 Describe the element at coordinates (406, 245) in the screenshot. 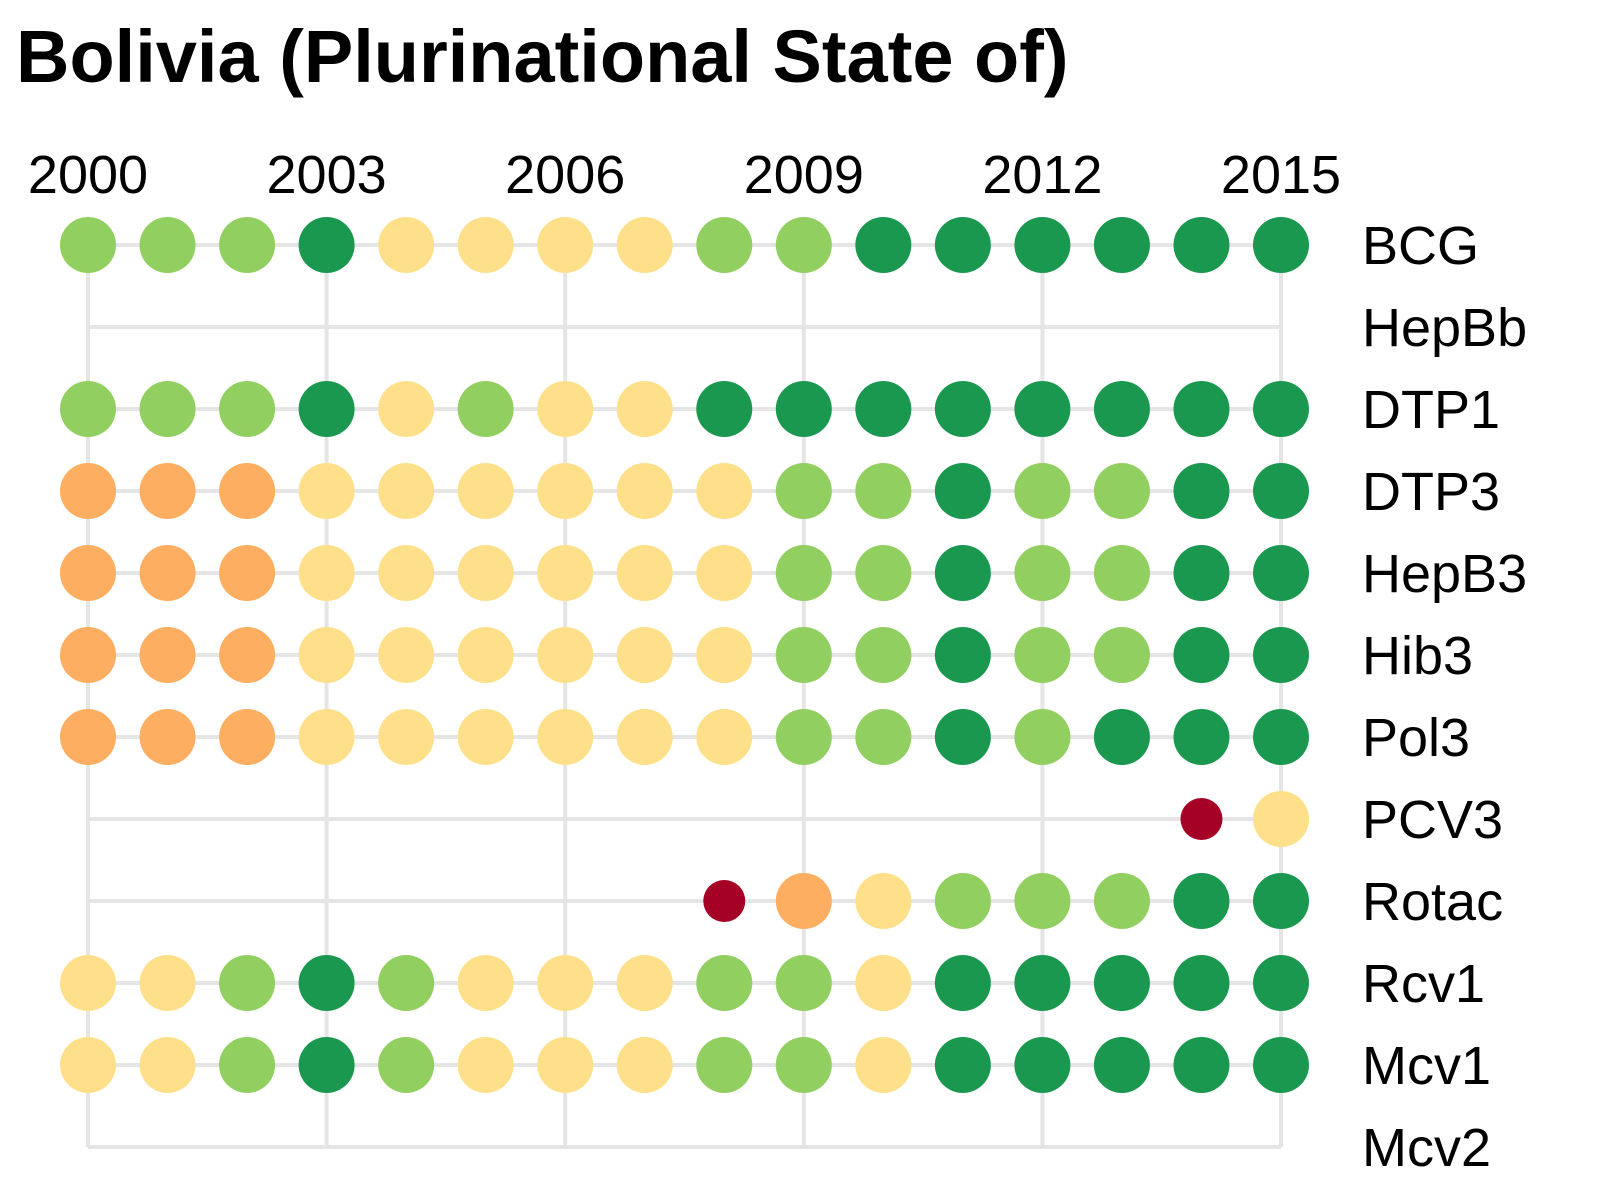

I see `point-bcg-2004` at that location.